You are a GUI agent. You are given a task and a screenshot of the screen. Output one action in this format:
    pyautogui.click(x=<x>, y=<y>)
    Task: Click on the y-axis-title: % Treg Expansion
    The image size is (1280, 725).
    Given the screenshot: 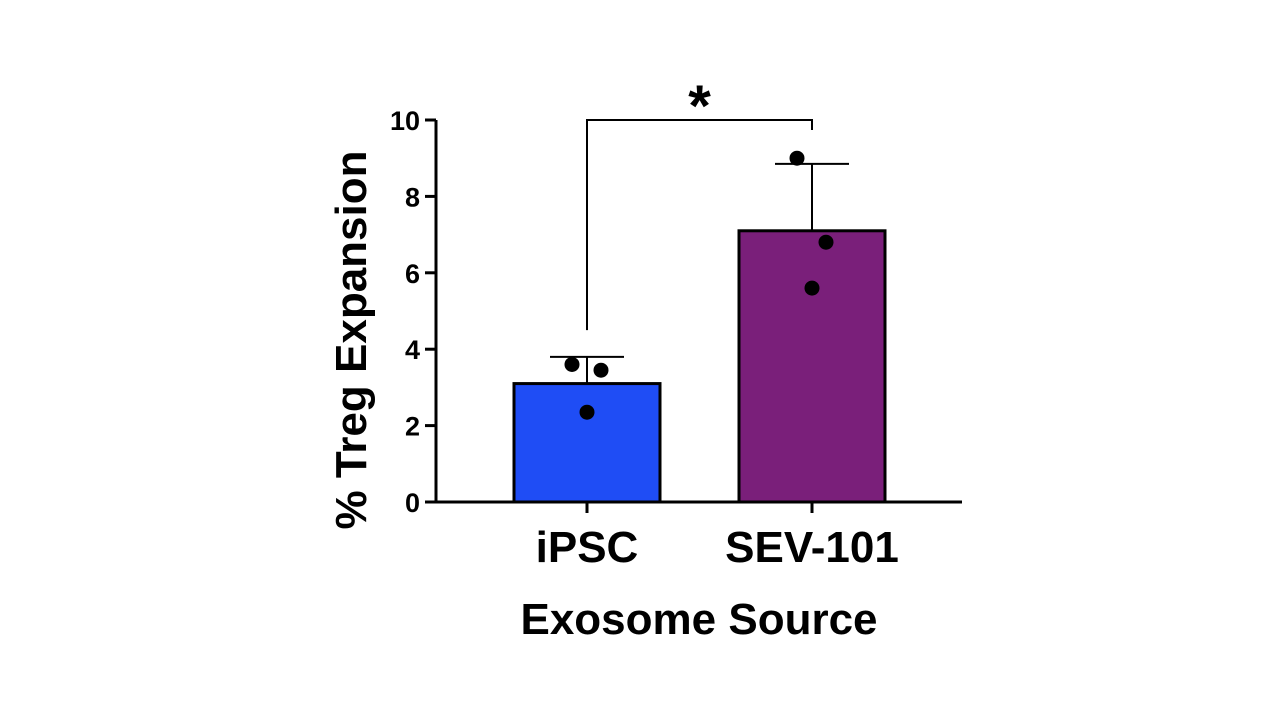 What is the action you would take?
    pyautogui.click(x=351, y=340)
    